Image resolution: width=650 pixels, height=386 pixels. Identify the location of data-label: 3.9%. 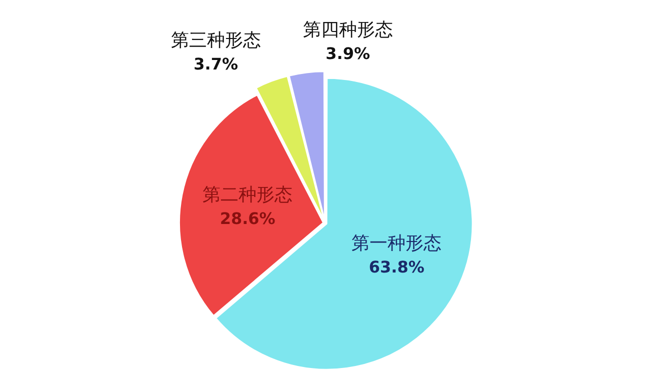
(348, 54).